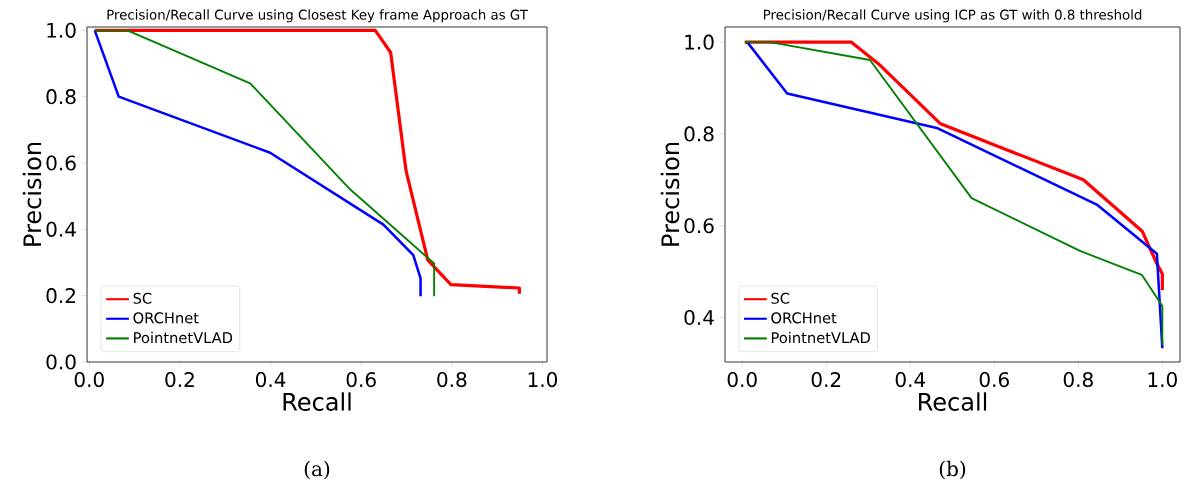 This screenshot has width=1190, height=493. What do you see at coordinates (952, 470) in the screenshot?
I see `text: (b)` at bounding box center [952, 470].